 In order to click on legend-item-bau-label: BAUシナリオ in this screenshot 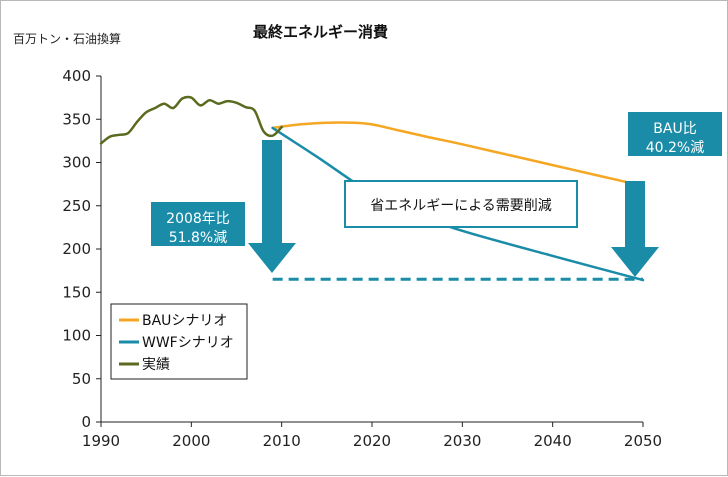, I will do `click(184, 321)`.